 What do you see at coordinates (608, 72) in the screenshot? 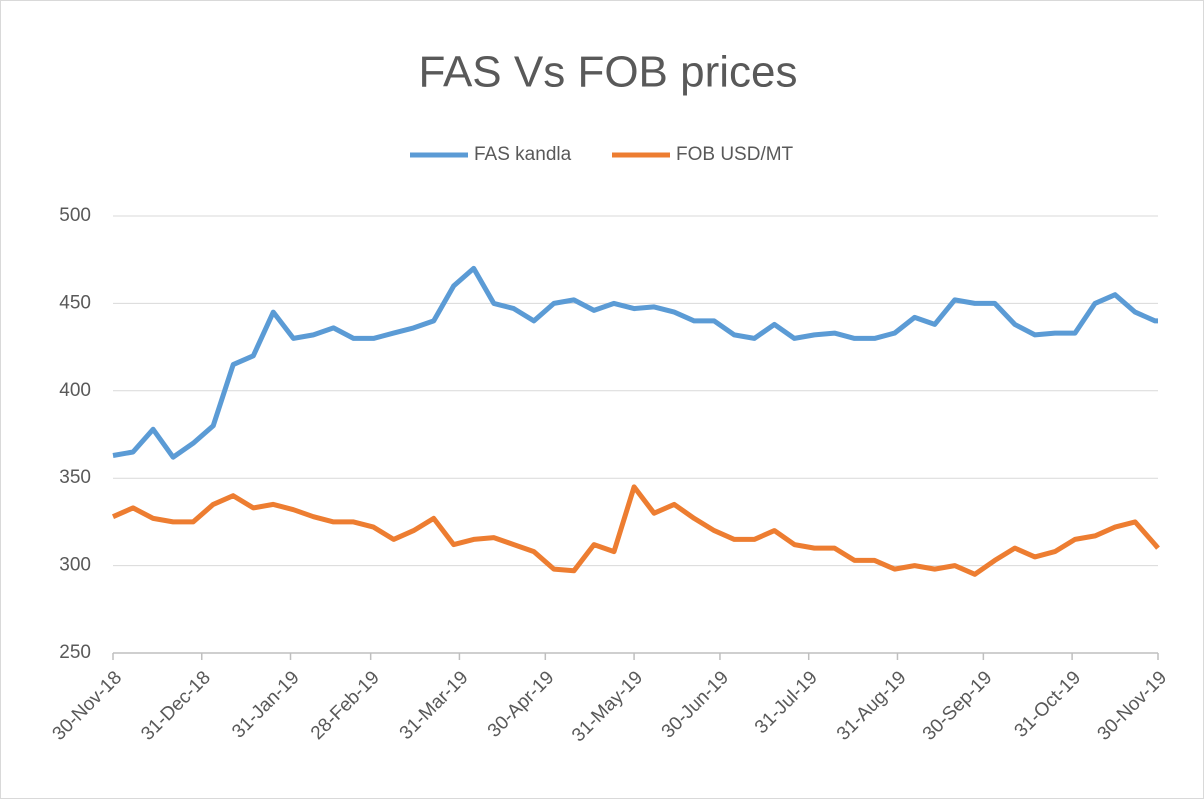
I see `chart-title: FAS Vs FOB prices` at bounding box center [608, 72].